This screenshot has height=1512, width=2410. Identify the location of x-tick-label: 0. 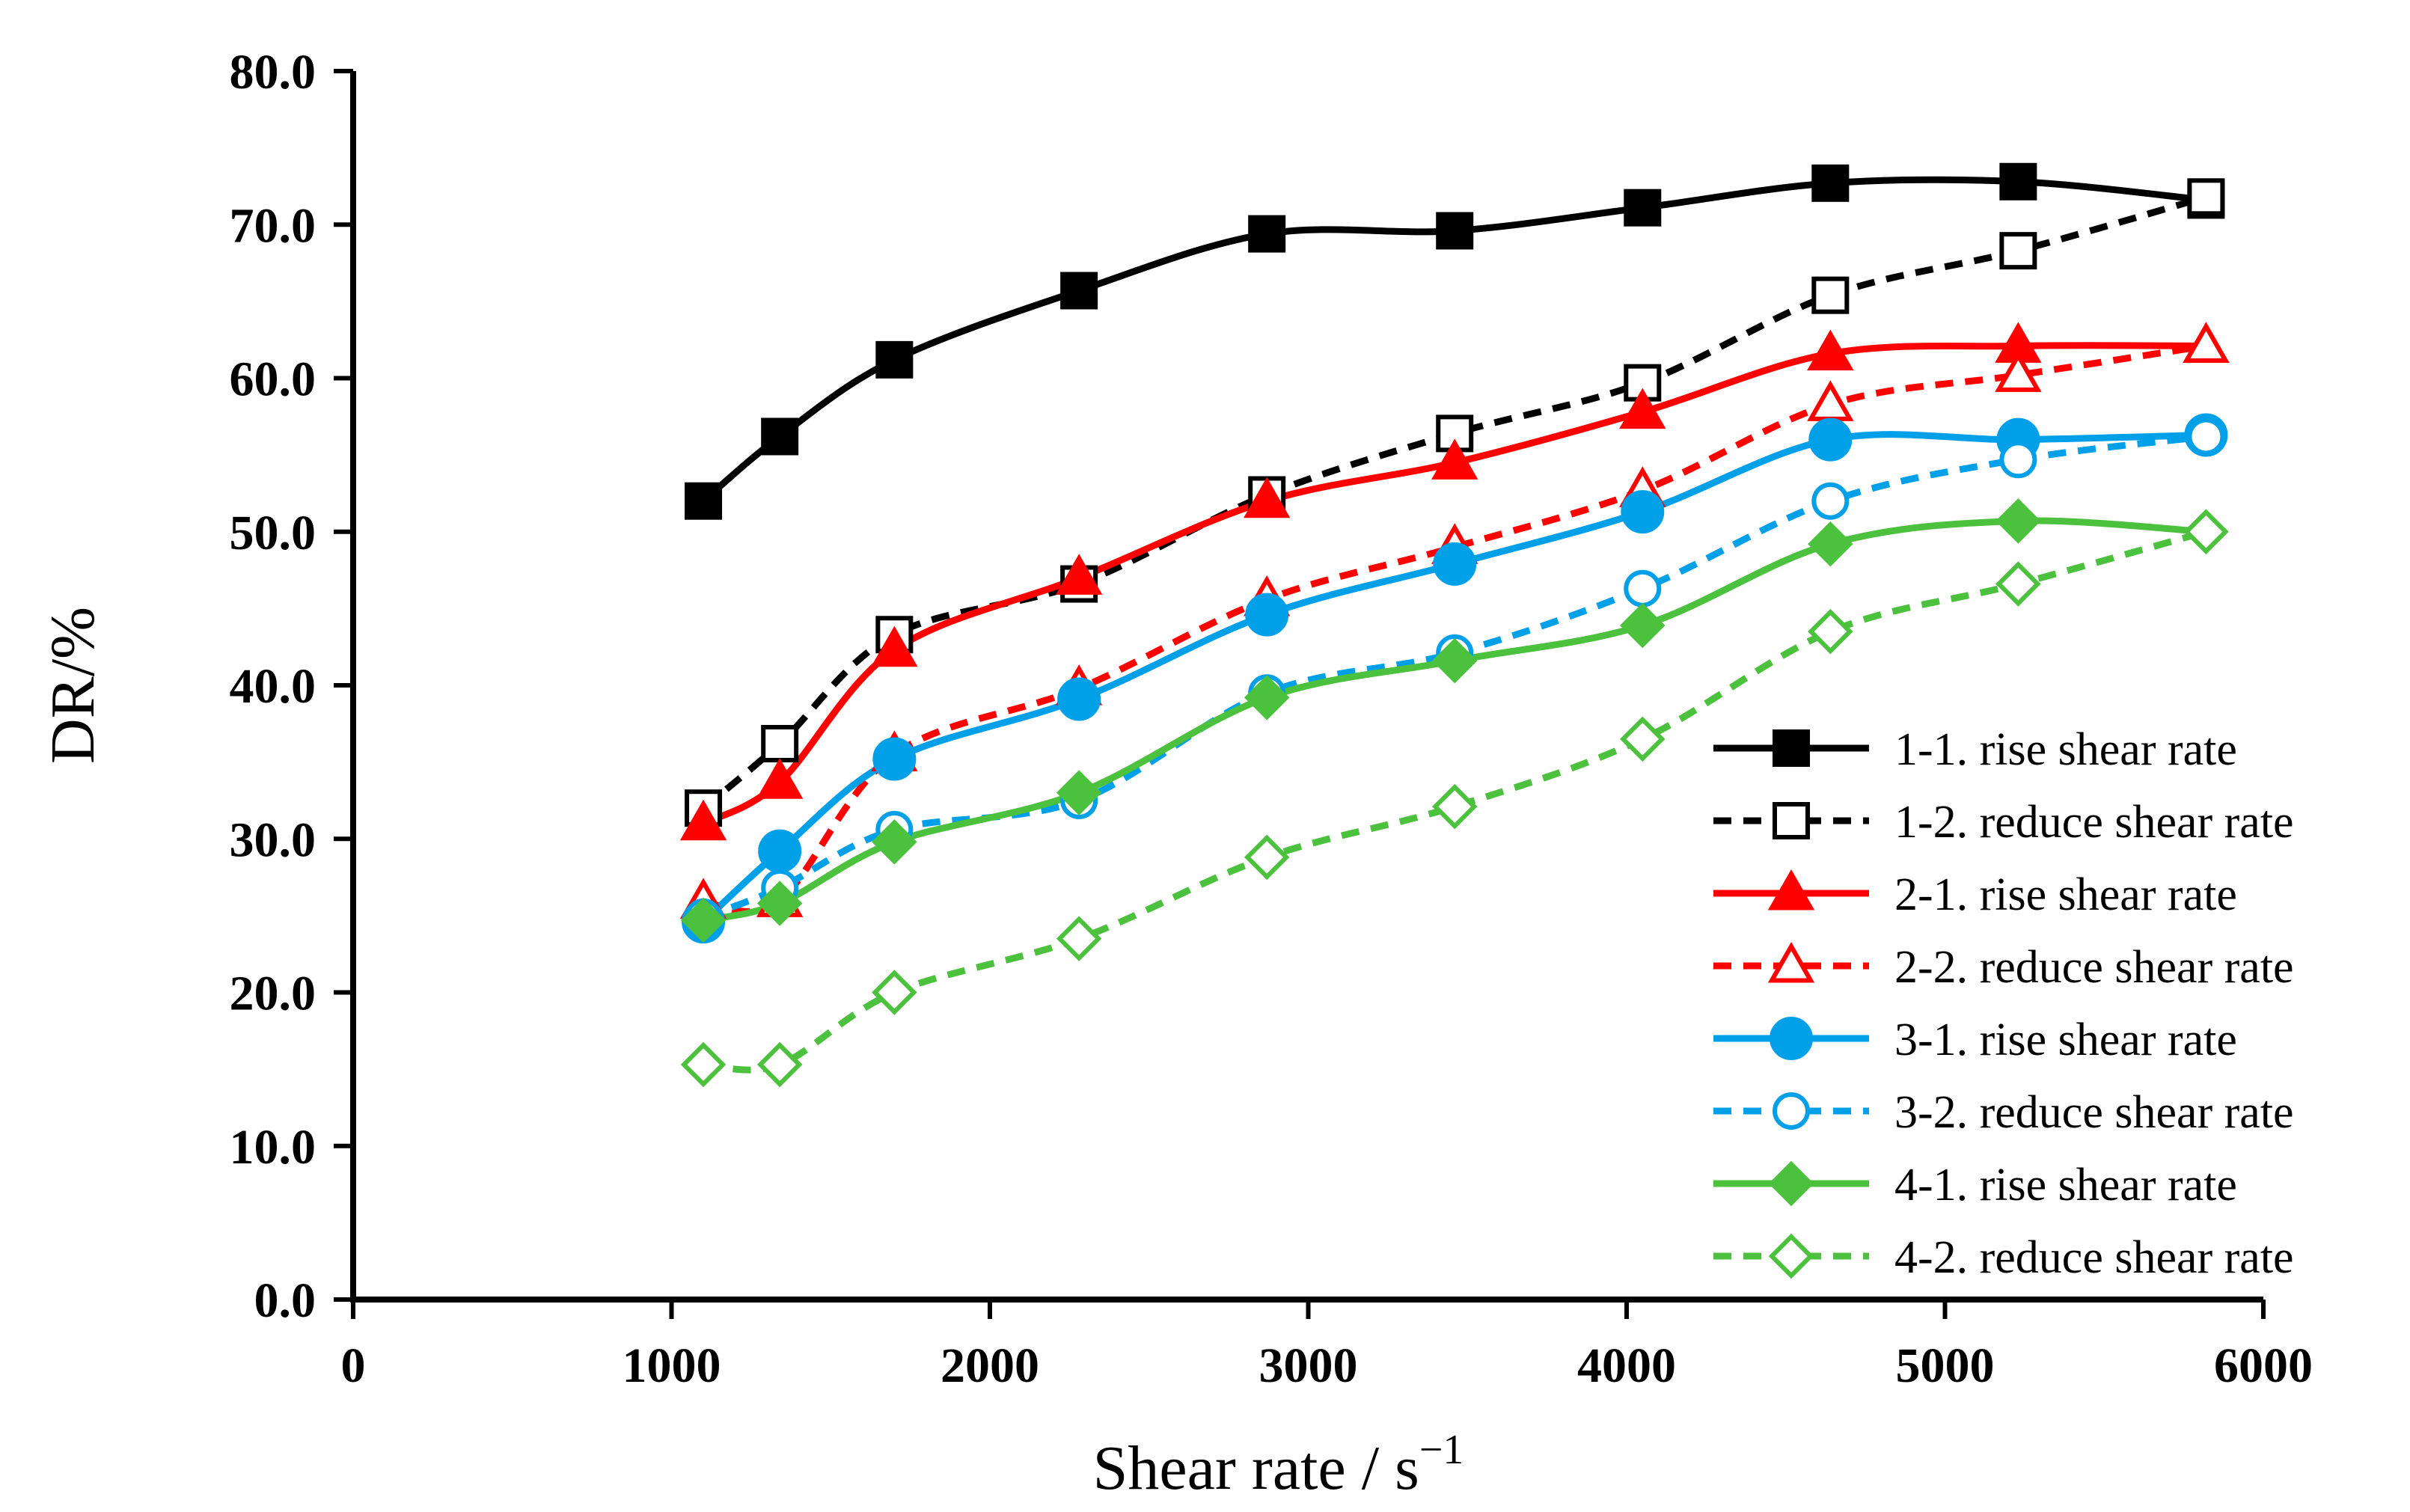
(353, 1365).